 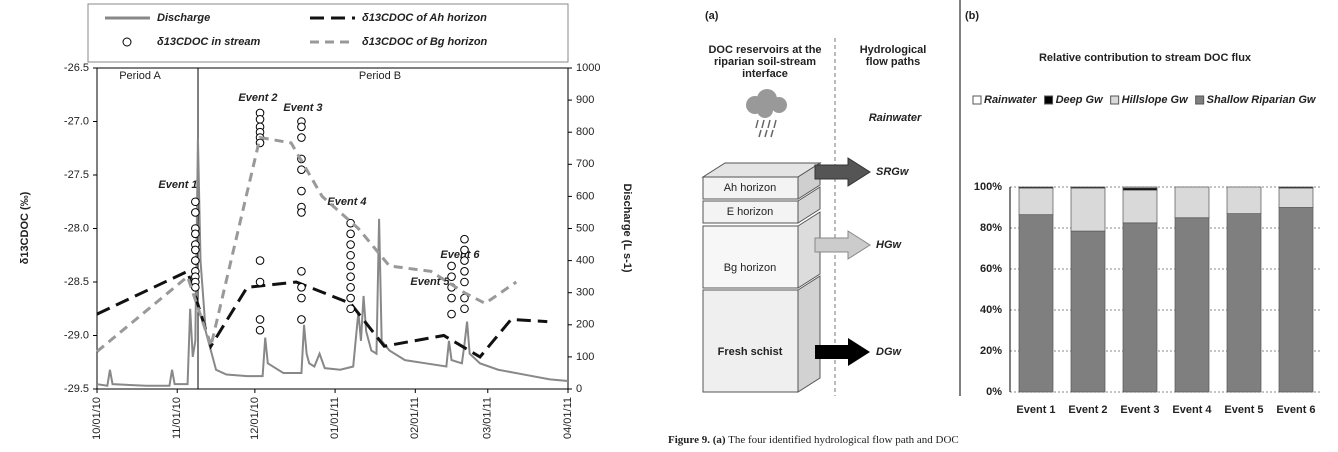 I want to click on x-tick-label: Event 5, so click(x=1243, y=410).